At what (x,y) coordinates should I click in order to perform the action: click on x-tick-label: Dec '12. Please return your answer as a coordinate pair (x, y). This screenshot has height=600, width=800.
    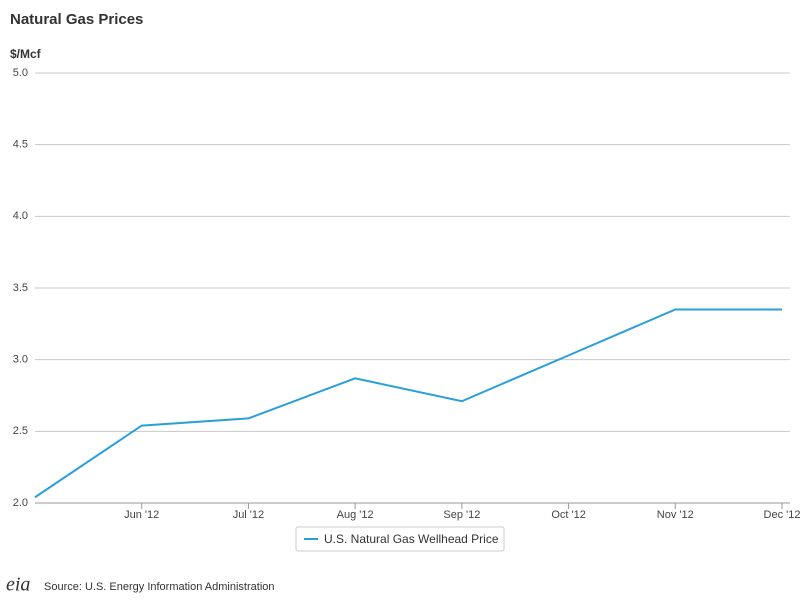
    Looking at the image, I should click on (782, 515).